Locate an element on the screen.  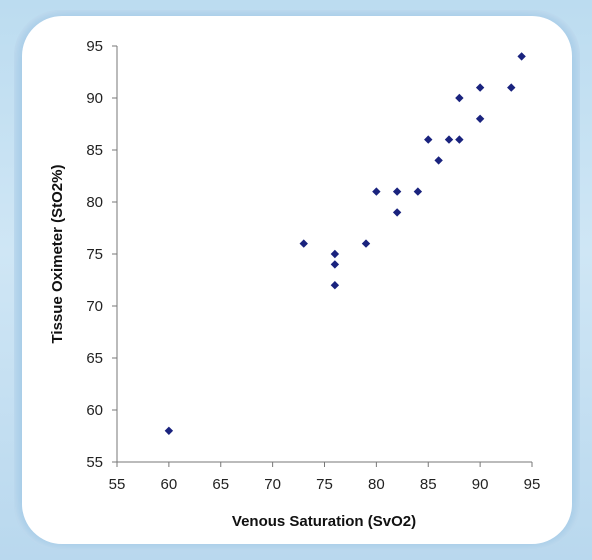
x-tick-label: 90 is located at coordinates (480, 484).